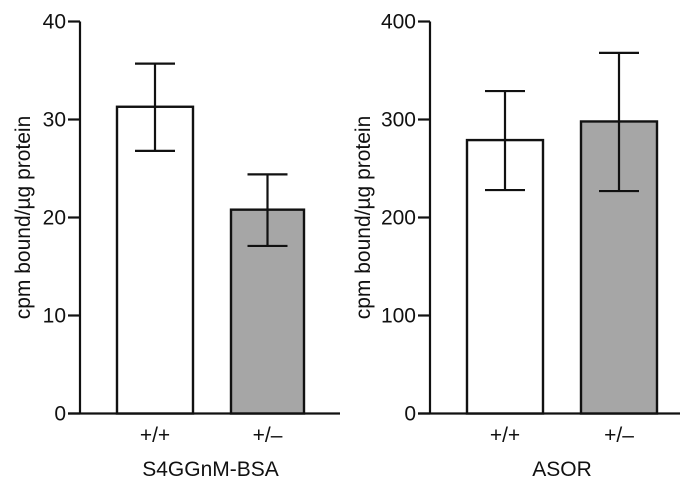 Image resolution: width=700 pixels, height=486 pixels. I want to click on y-tick-label: 300, so click(398, 120).